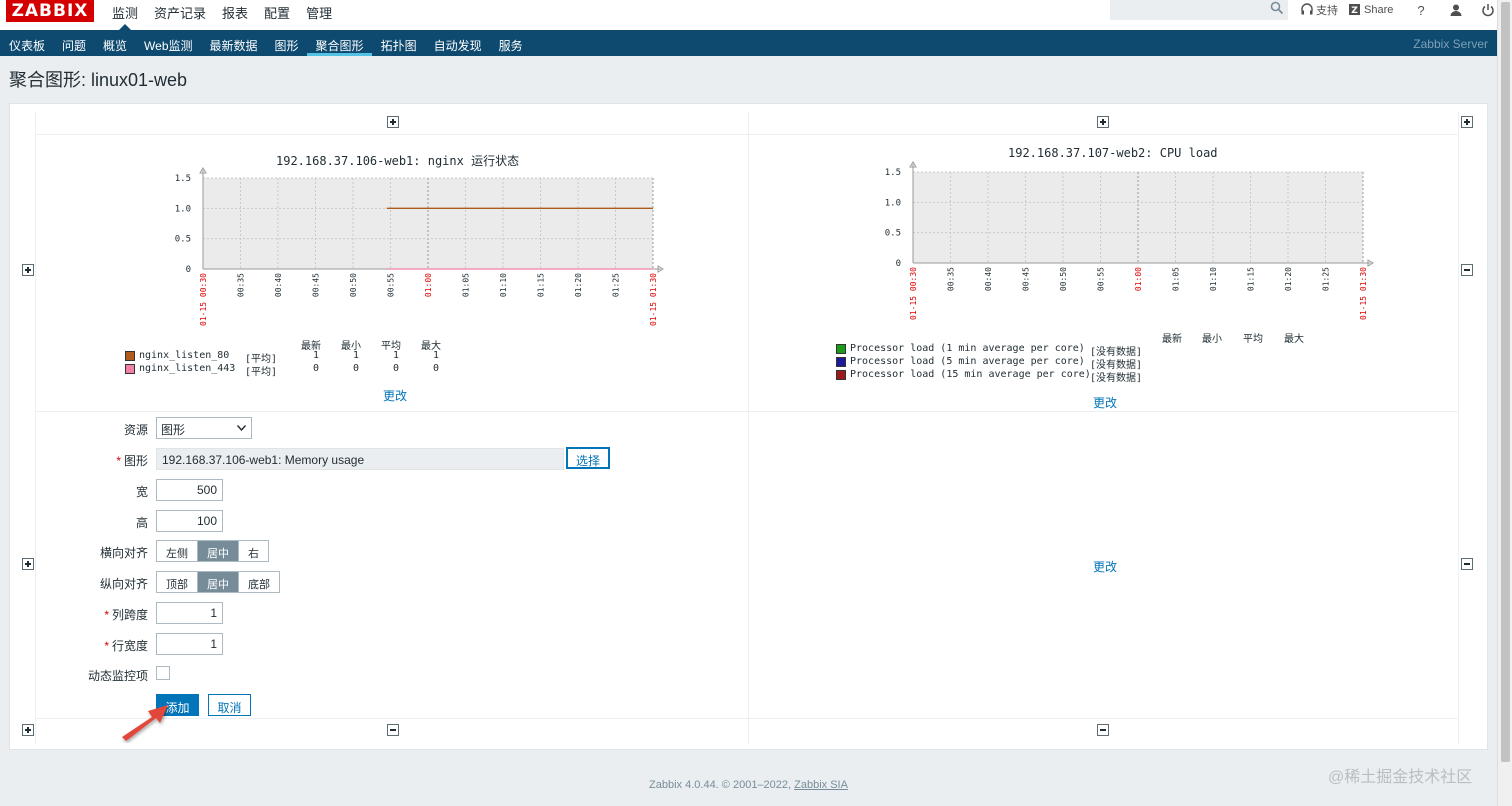 This screenshot has width=1512, height=806. Describe the element at coordinates (1456, 10) in the screenshot. I see `user-profile-icon` at that location.